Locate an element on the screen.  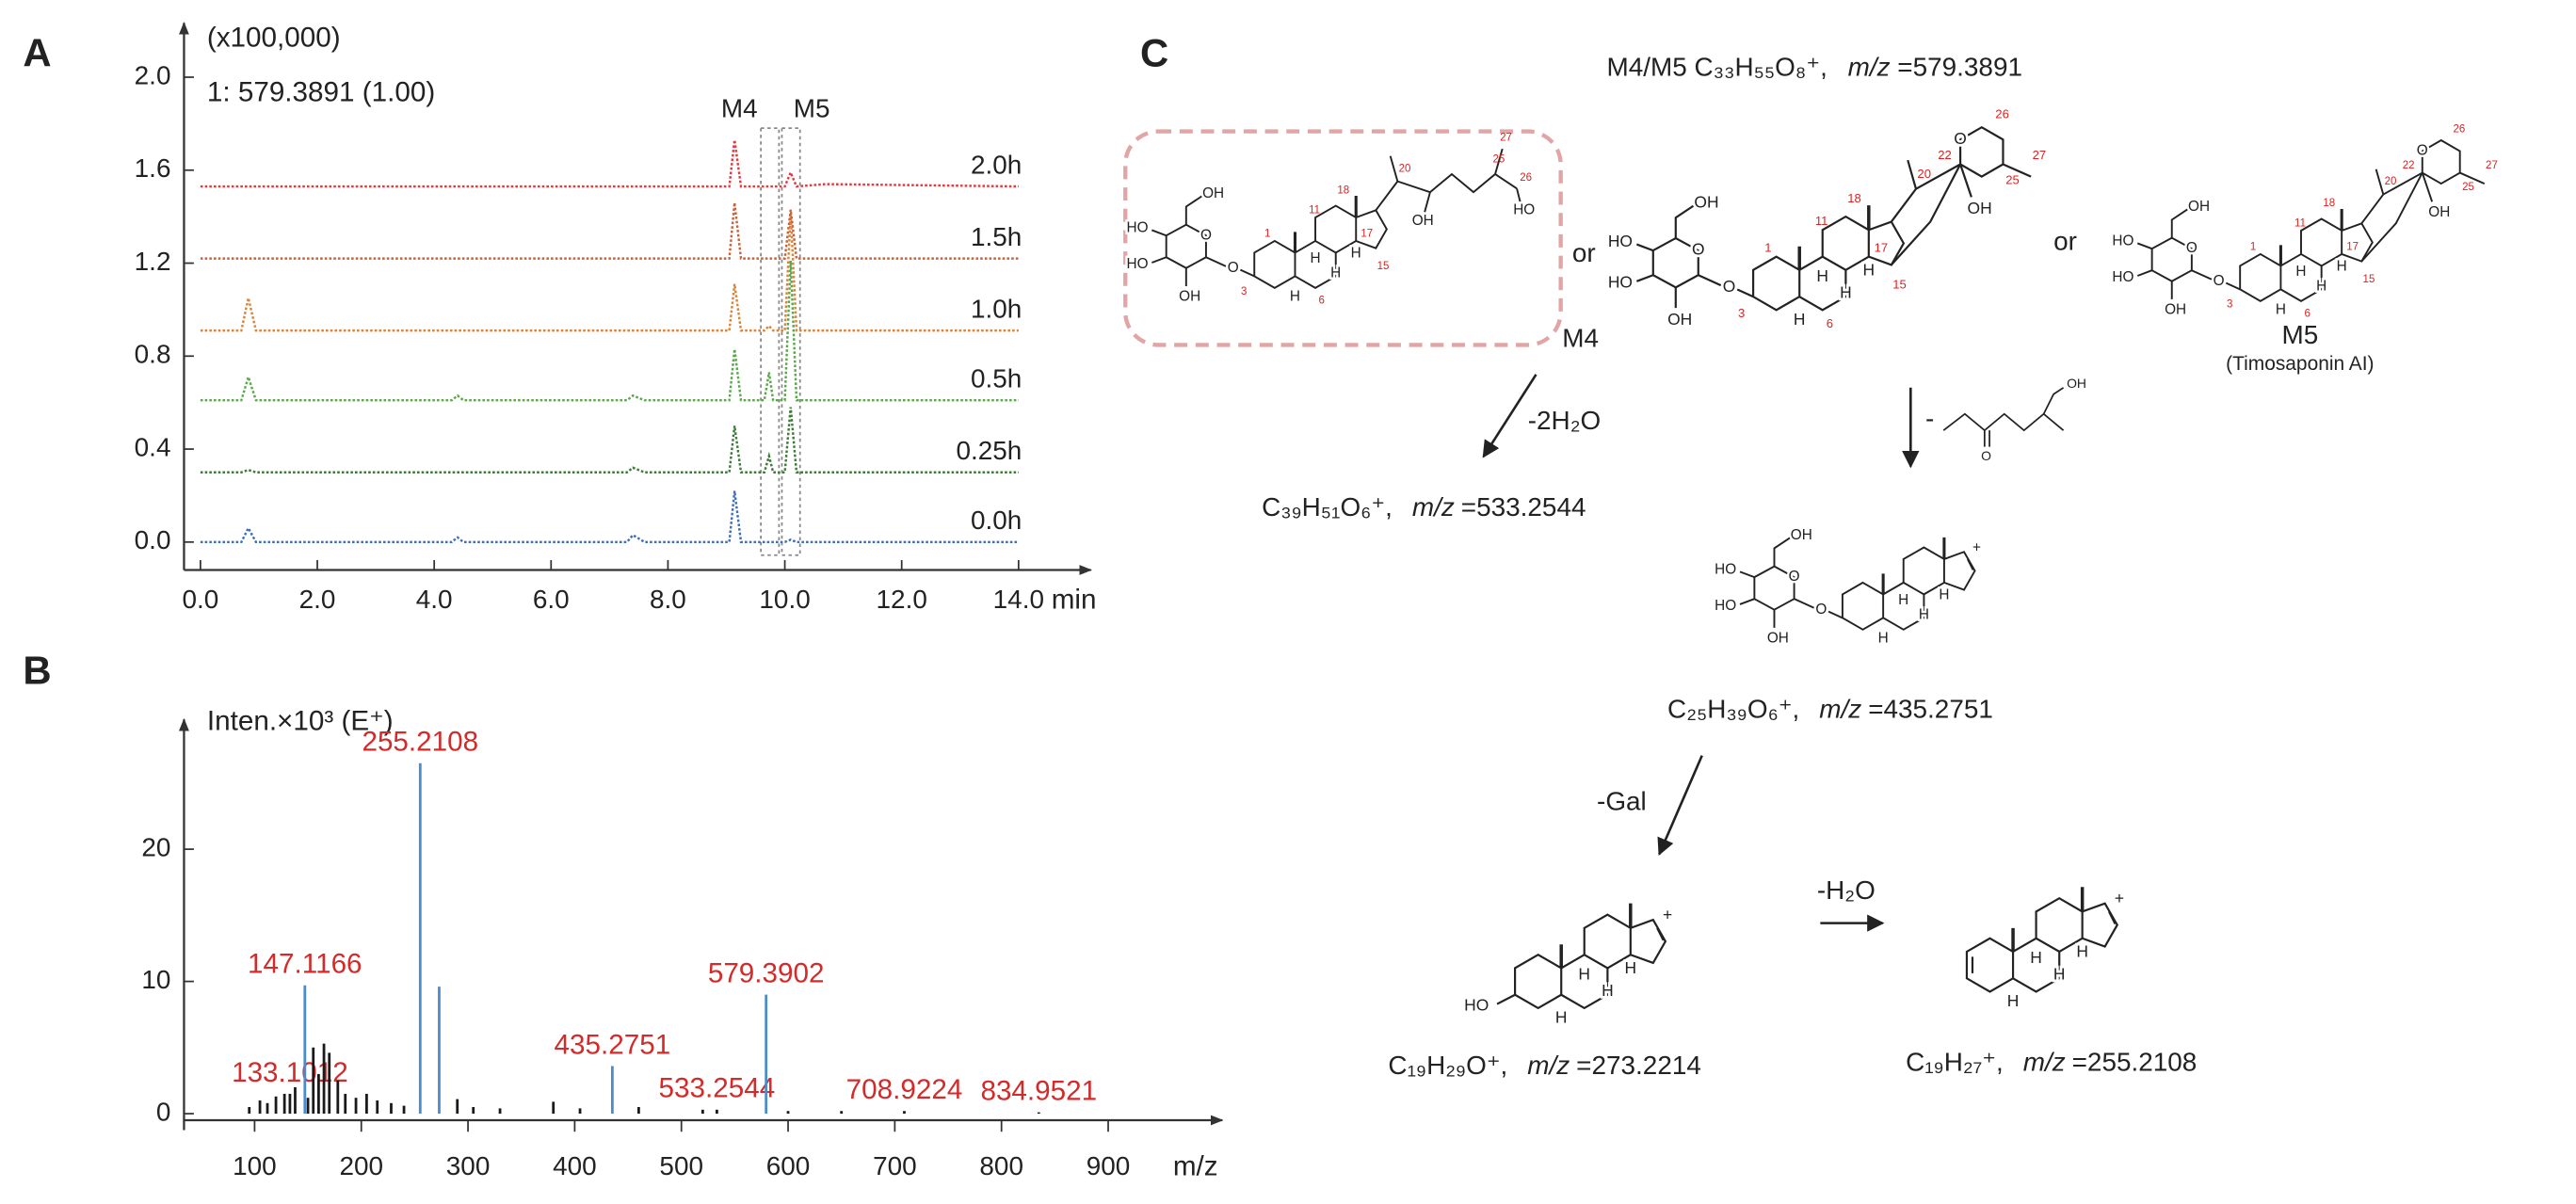
y-tick-label: 0.8 is located at coordinates (153, 354).